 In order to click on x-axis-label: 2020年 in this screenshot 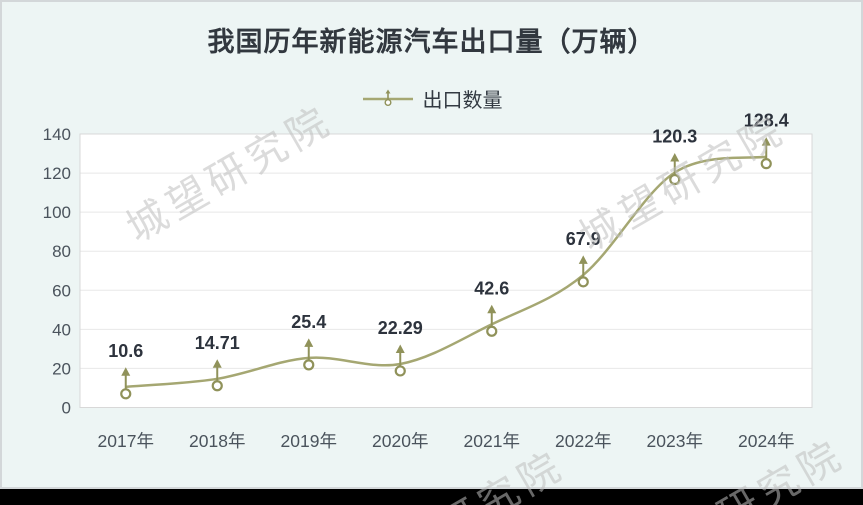, I will do `click(400, 441)`.